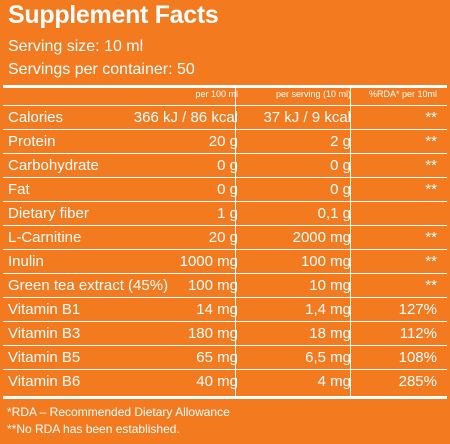  I want to click on table-row: Vitamin B1 14 mg 1,4 mg 127%, so click(225, 310).